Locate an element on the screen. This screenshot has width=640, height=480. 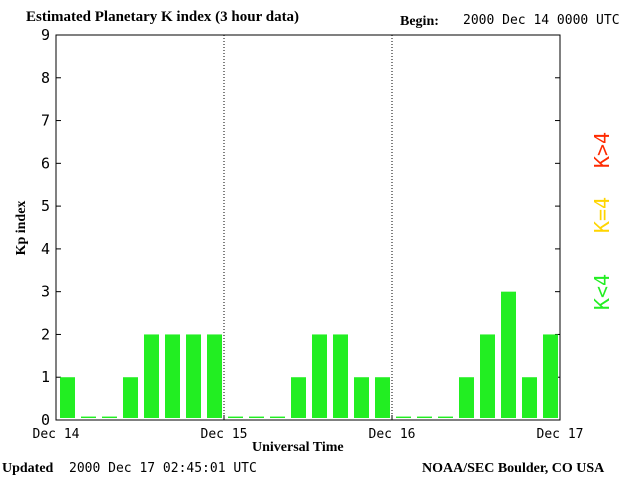
x-tick-label: Dec 16 is located at coordinates (392, 434).